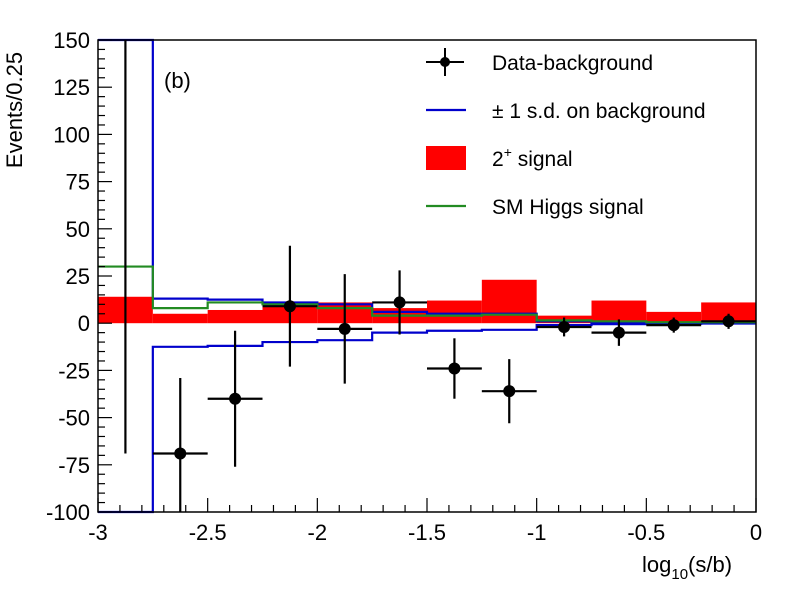 The image size is (788, 590). I want to click on legend-fill-swatch, so click(446, 158).